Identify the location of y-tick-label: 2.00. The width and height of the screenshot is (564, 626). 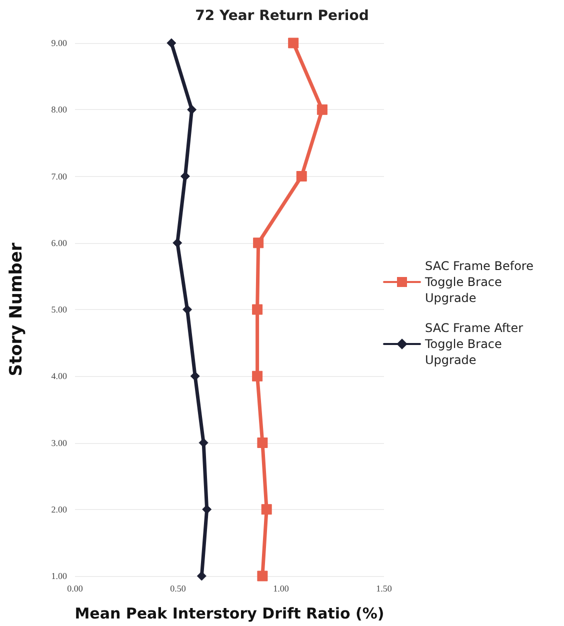
(59, 509).